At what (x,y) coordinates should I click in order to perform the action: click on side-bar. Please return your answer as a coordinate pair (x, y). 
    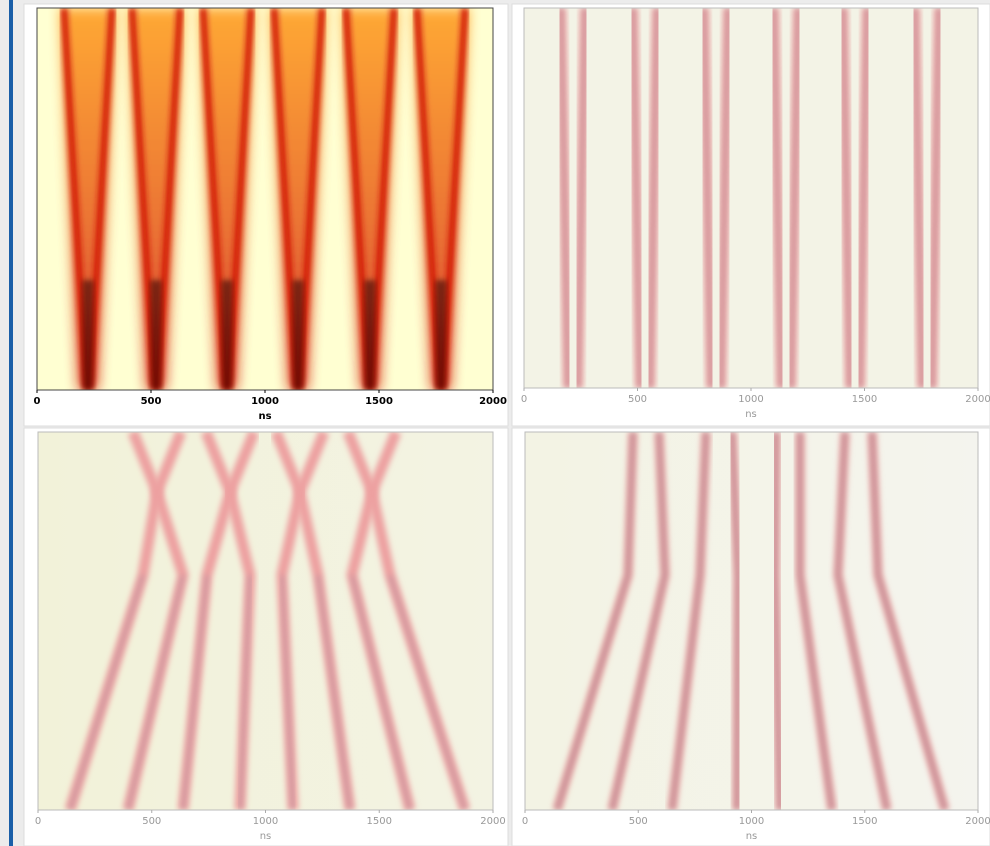
    Looking at the image, I should click on (11, 423).